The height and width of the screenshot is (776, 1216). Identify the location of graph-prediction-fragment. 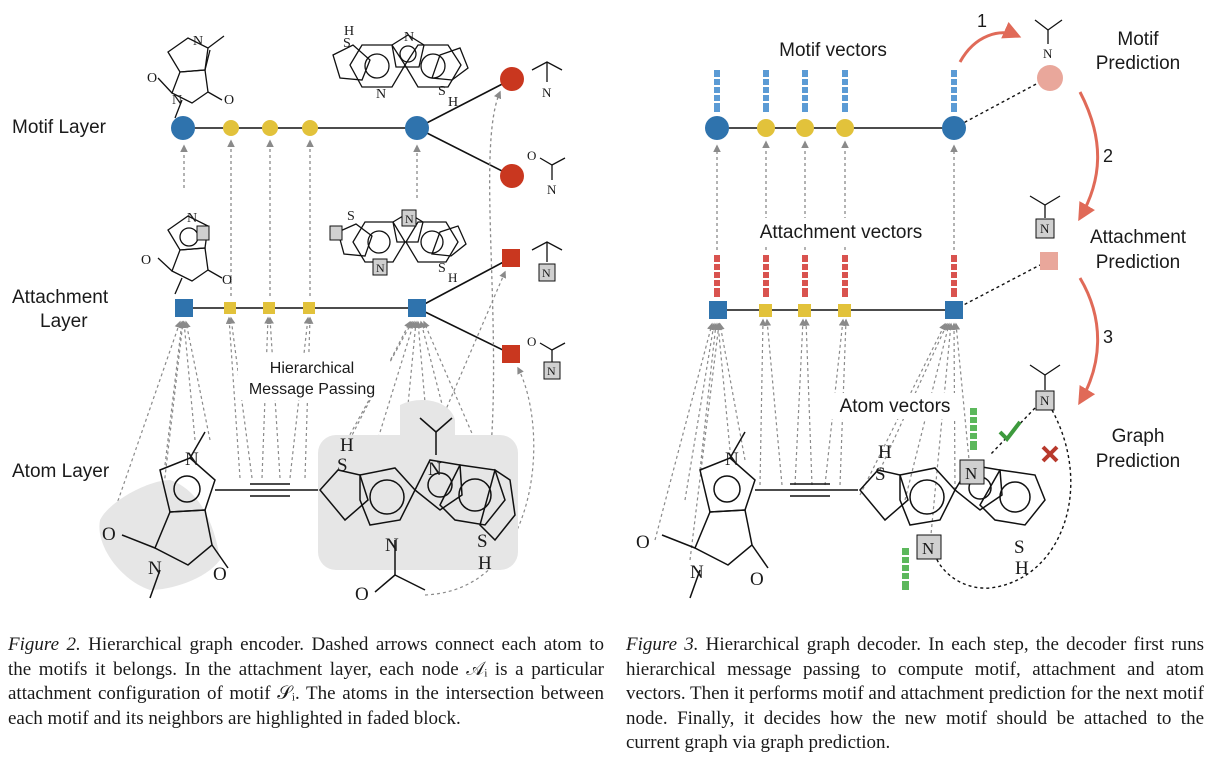
(1045, 377).